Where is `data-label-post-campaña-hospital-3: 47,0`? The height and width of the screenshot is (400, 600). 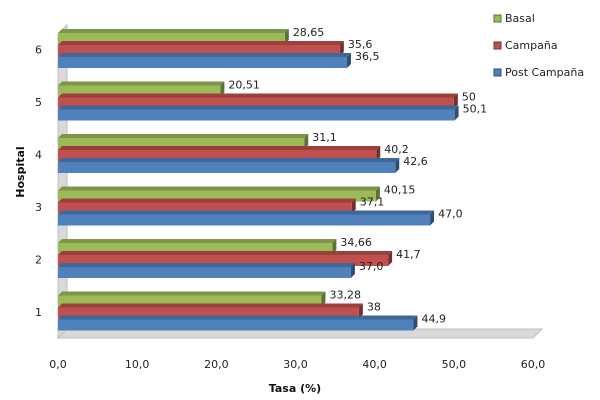 data-label-post-campaña-hospital-3: 47,0 is located at coordinates (450, 214).